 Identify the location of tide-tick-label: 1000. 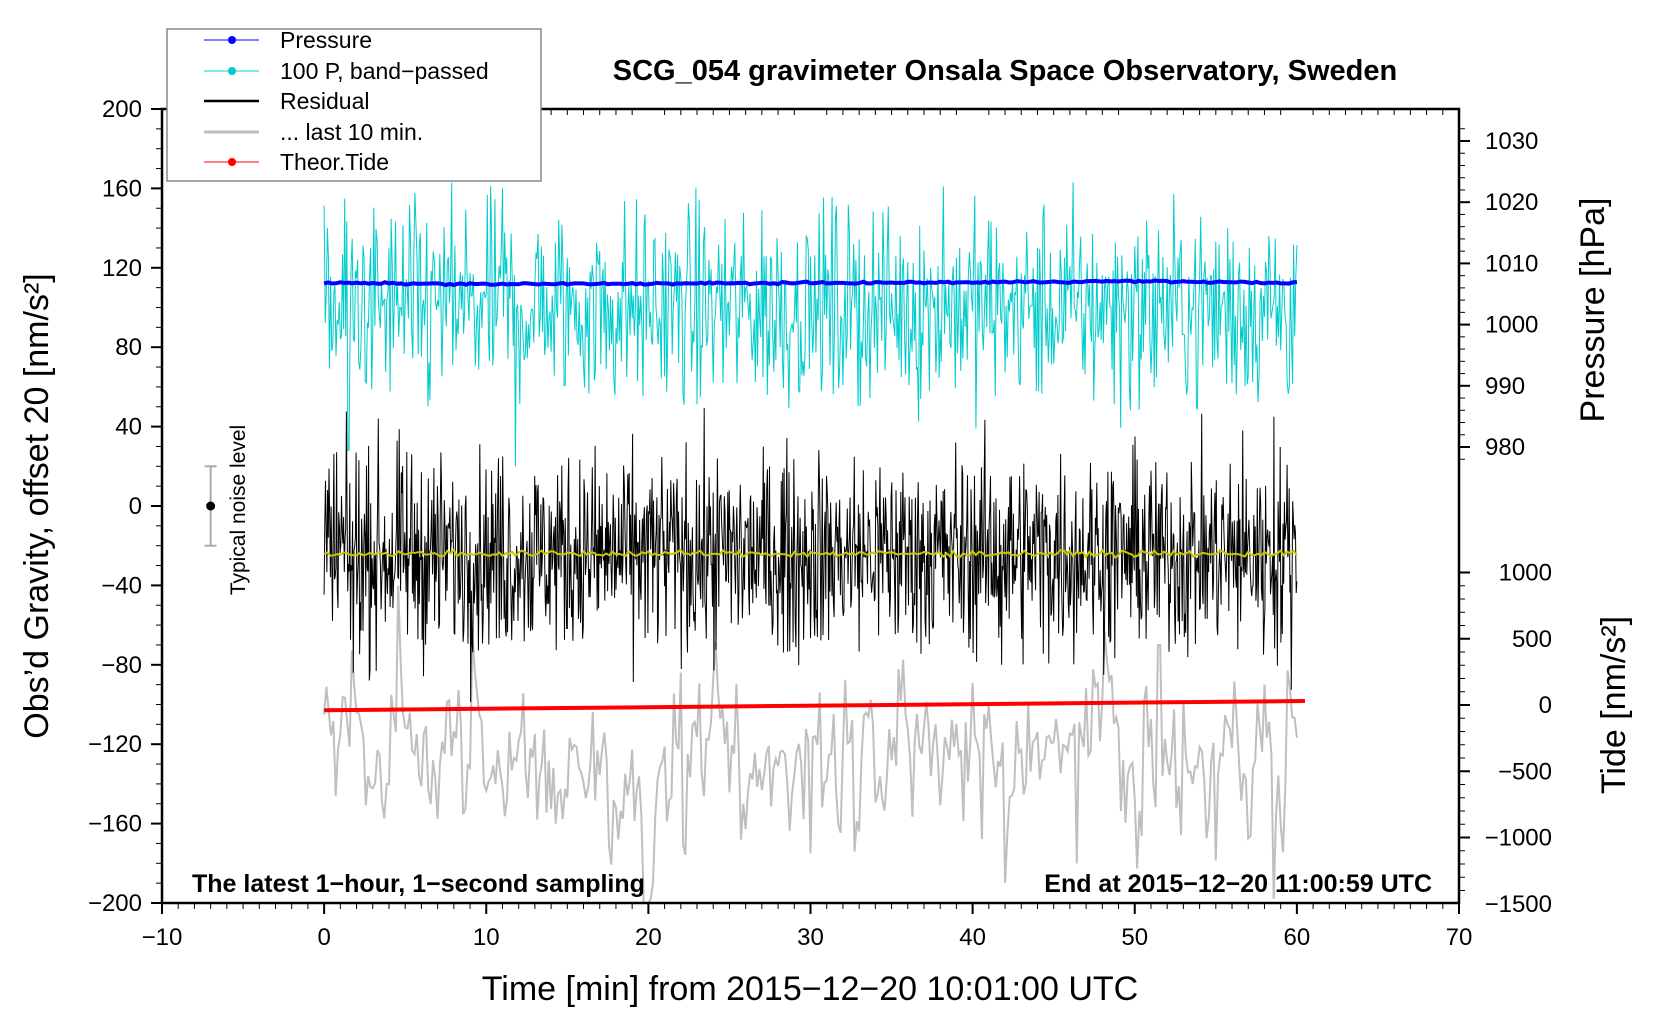
(1525, 573).